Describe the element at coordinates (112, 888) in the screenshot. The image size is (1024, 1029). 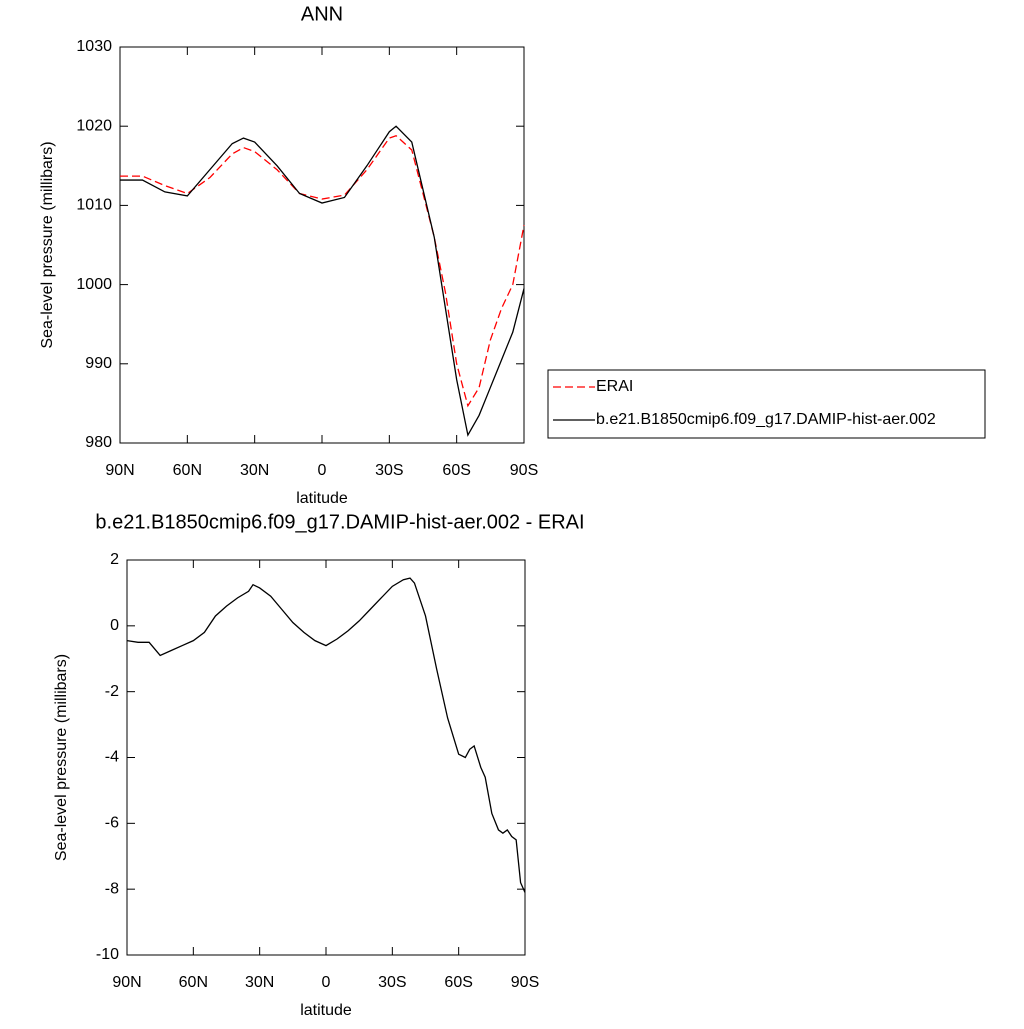
I see `y-tick-label: -8` at that location.